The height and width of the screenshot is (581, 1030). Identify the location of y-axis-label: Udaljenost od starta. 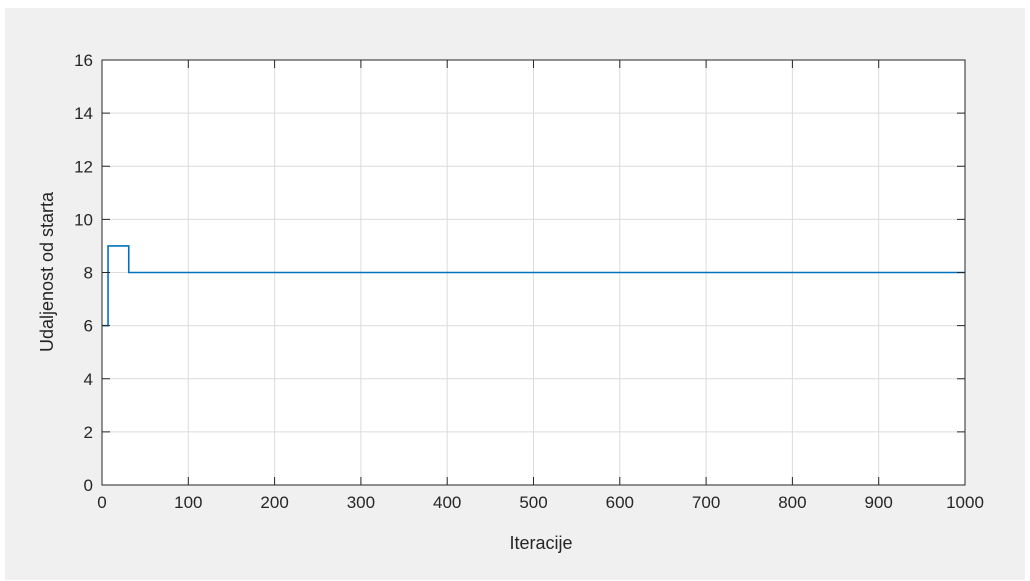
(47, 271).